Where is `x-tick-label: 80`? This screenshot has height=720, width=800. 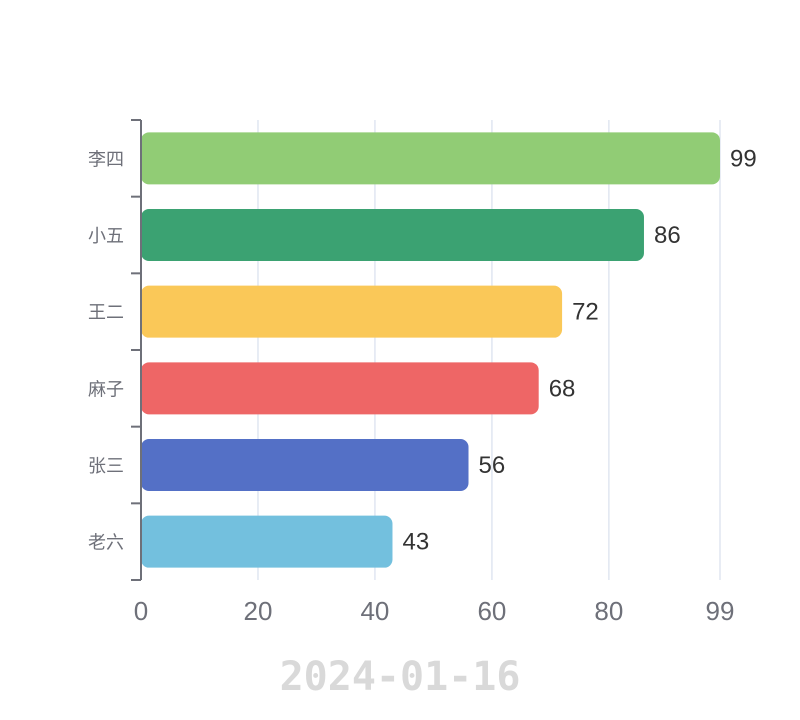 x-tick-label: 80 is located at coordinates (608, 611).